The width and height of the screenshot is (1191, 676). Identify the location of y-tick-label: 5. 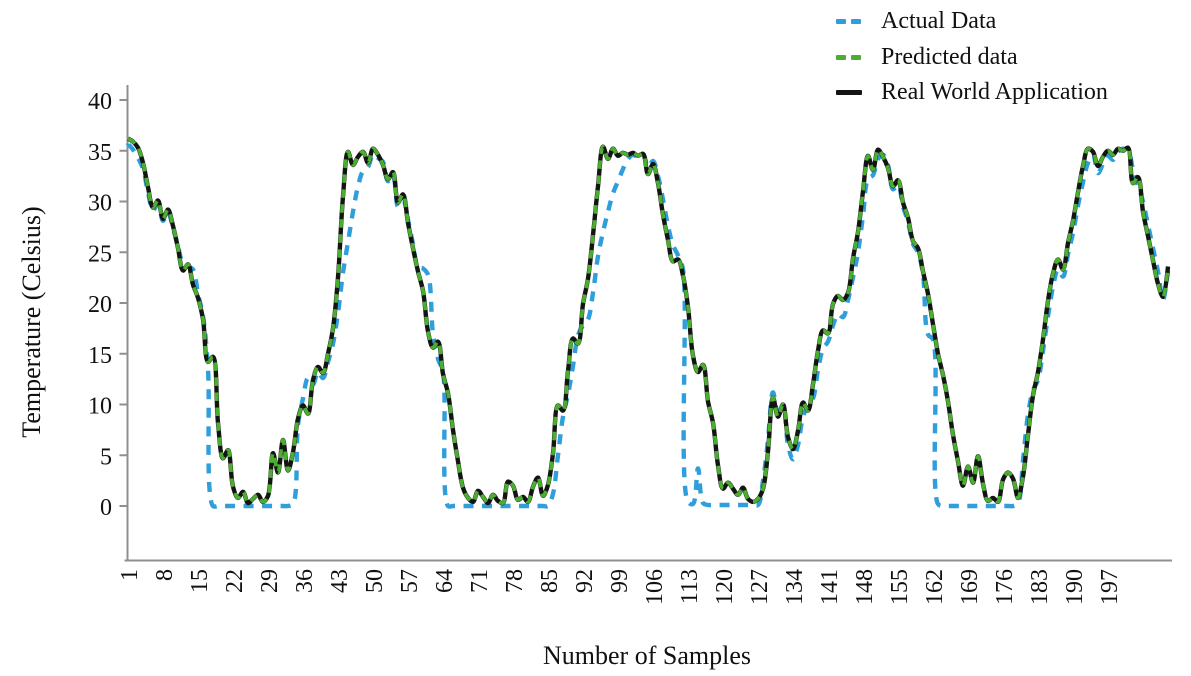
(106, 457).